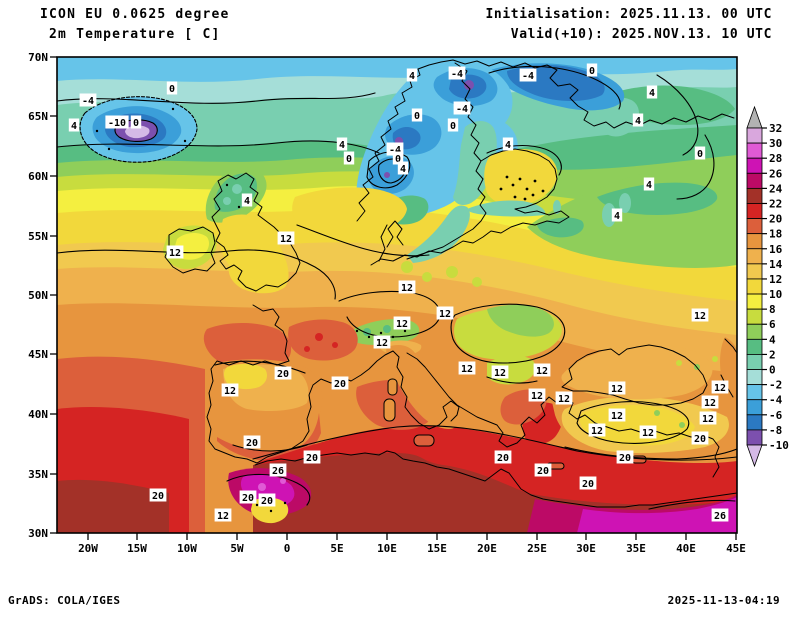 The width and height of the screenshot is (800, 618). Describe the element at coordinates (137, 548) in the screenshot. I see `lon-label-15W: 15W` at that location.